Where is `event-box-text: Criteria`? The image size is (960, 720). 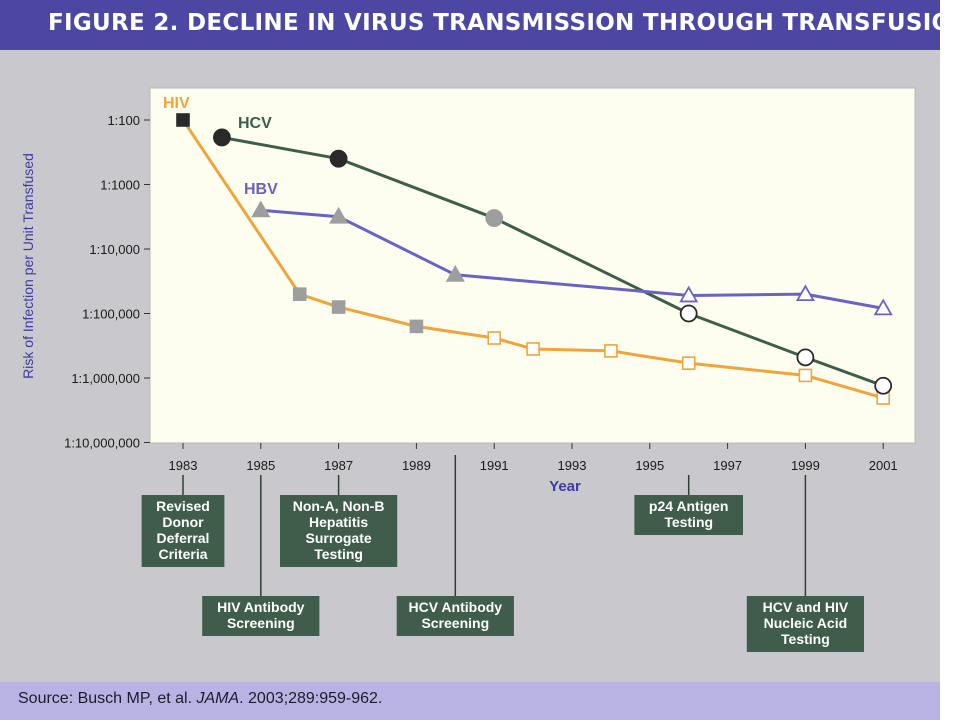
event-box-text: Criteria is located at coordinates (182, 554).